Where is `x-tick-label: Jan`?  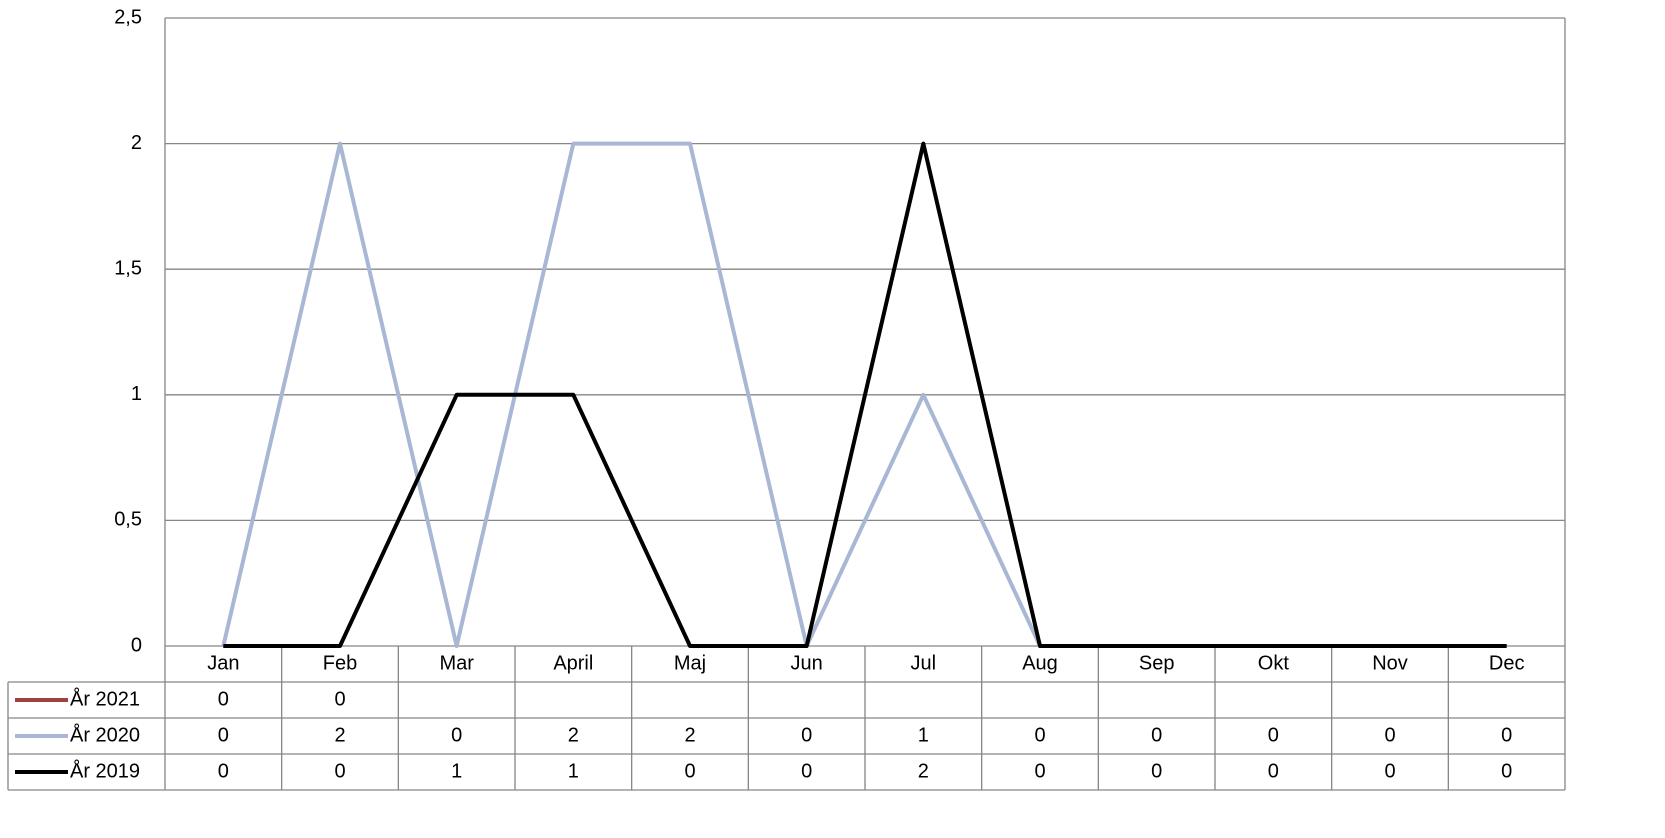
x-tick-label: Jan is located at coordinates (223, 663).